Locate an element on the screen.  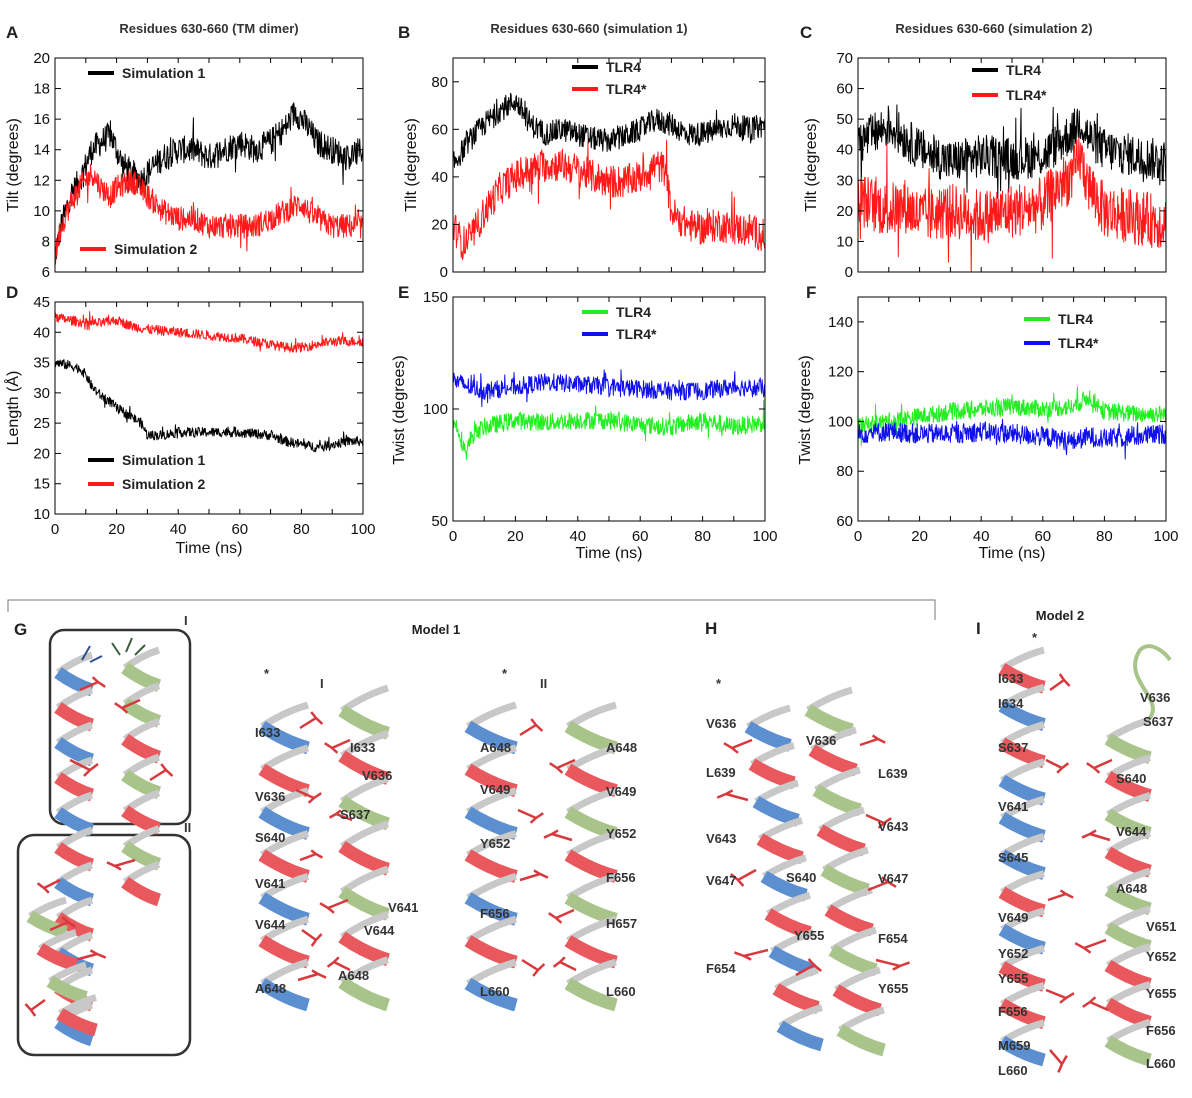
residue-label: V647 is located at coordinates (721, 880).